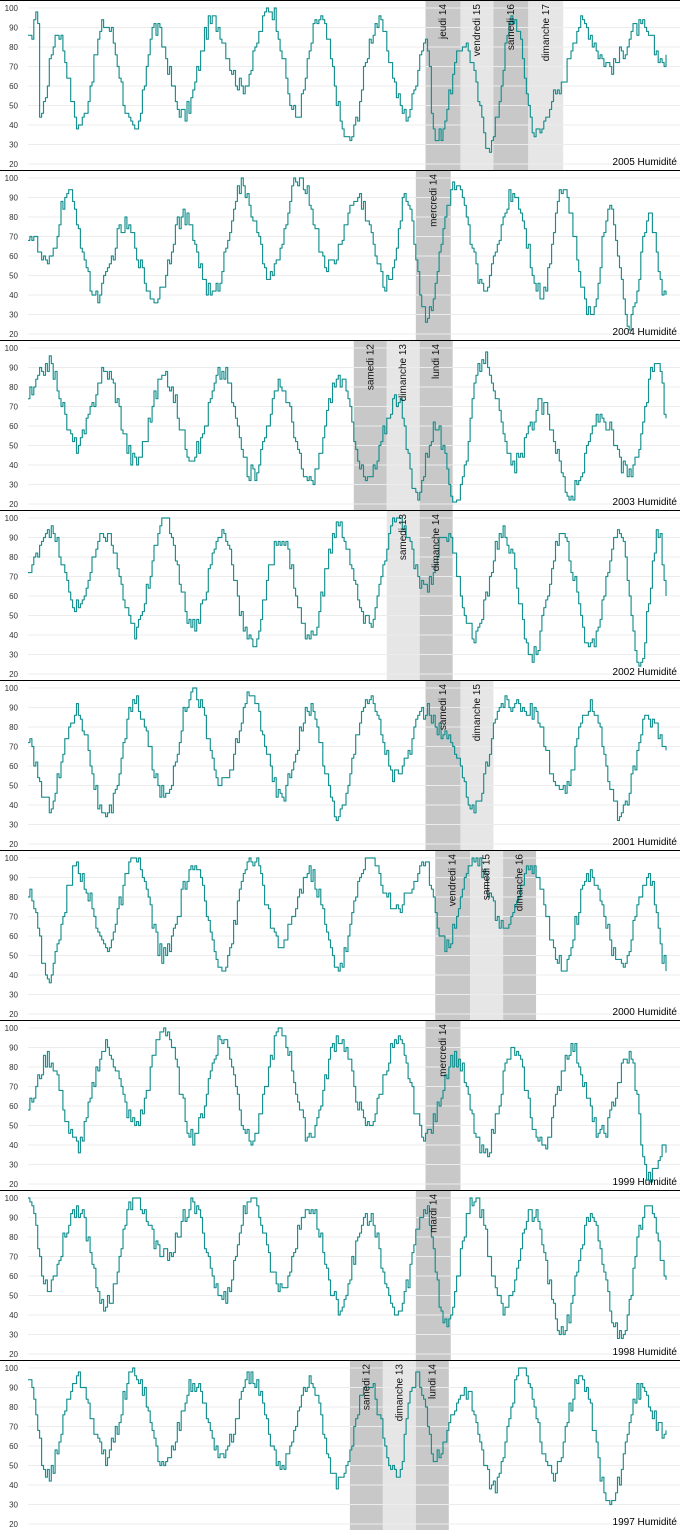 The height and width of the screenshot is (1530, 680). What do you see at coordinates (433, 1213) in the screenshot?
I see `day-band-label: mardi 14` at bounding box center [433, 1213].